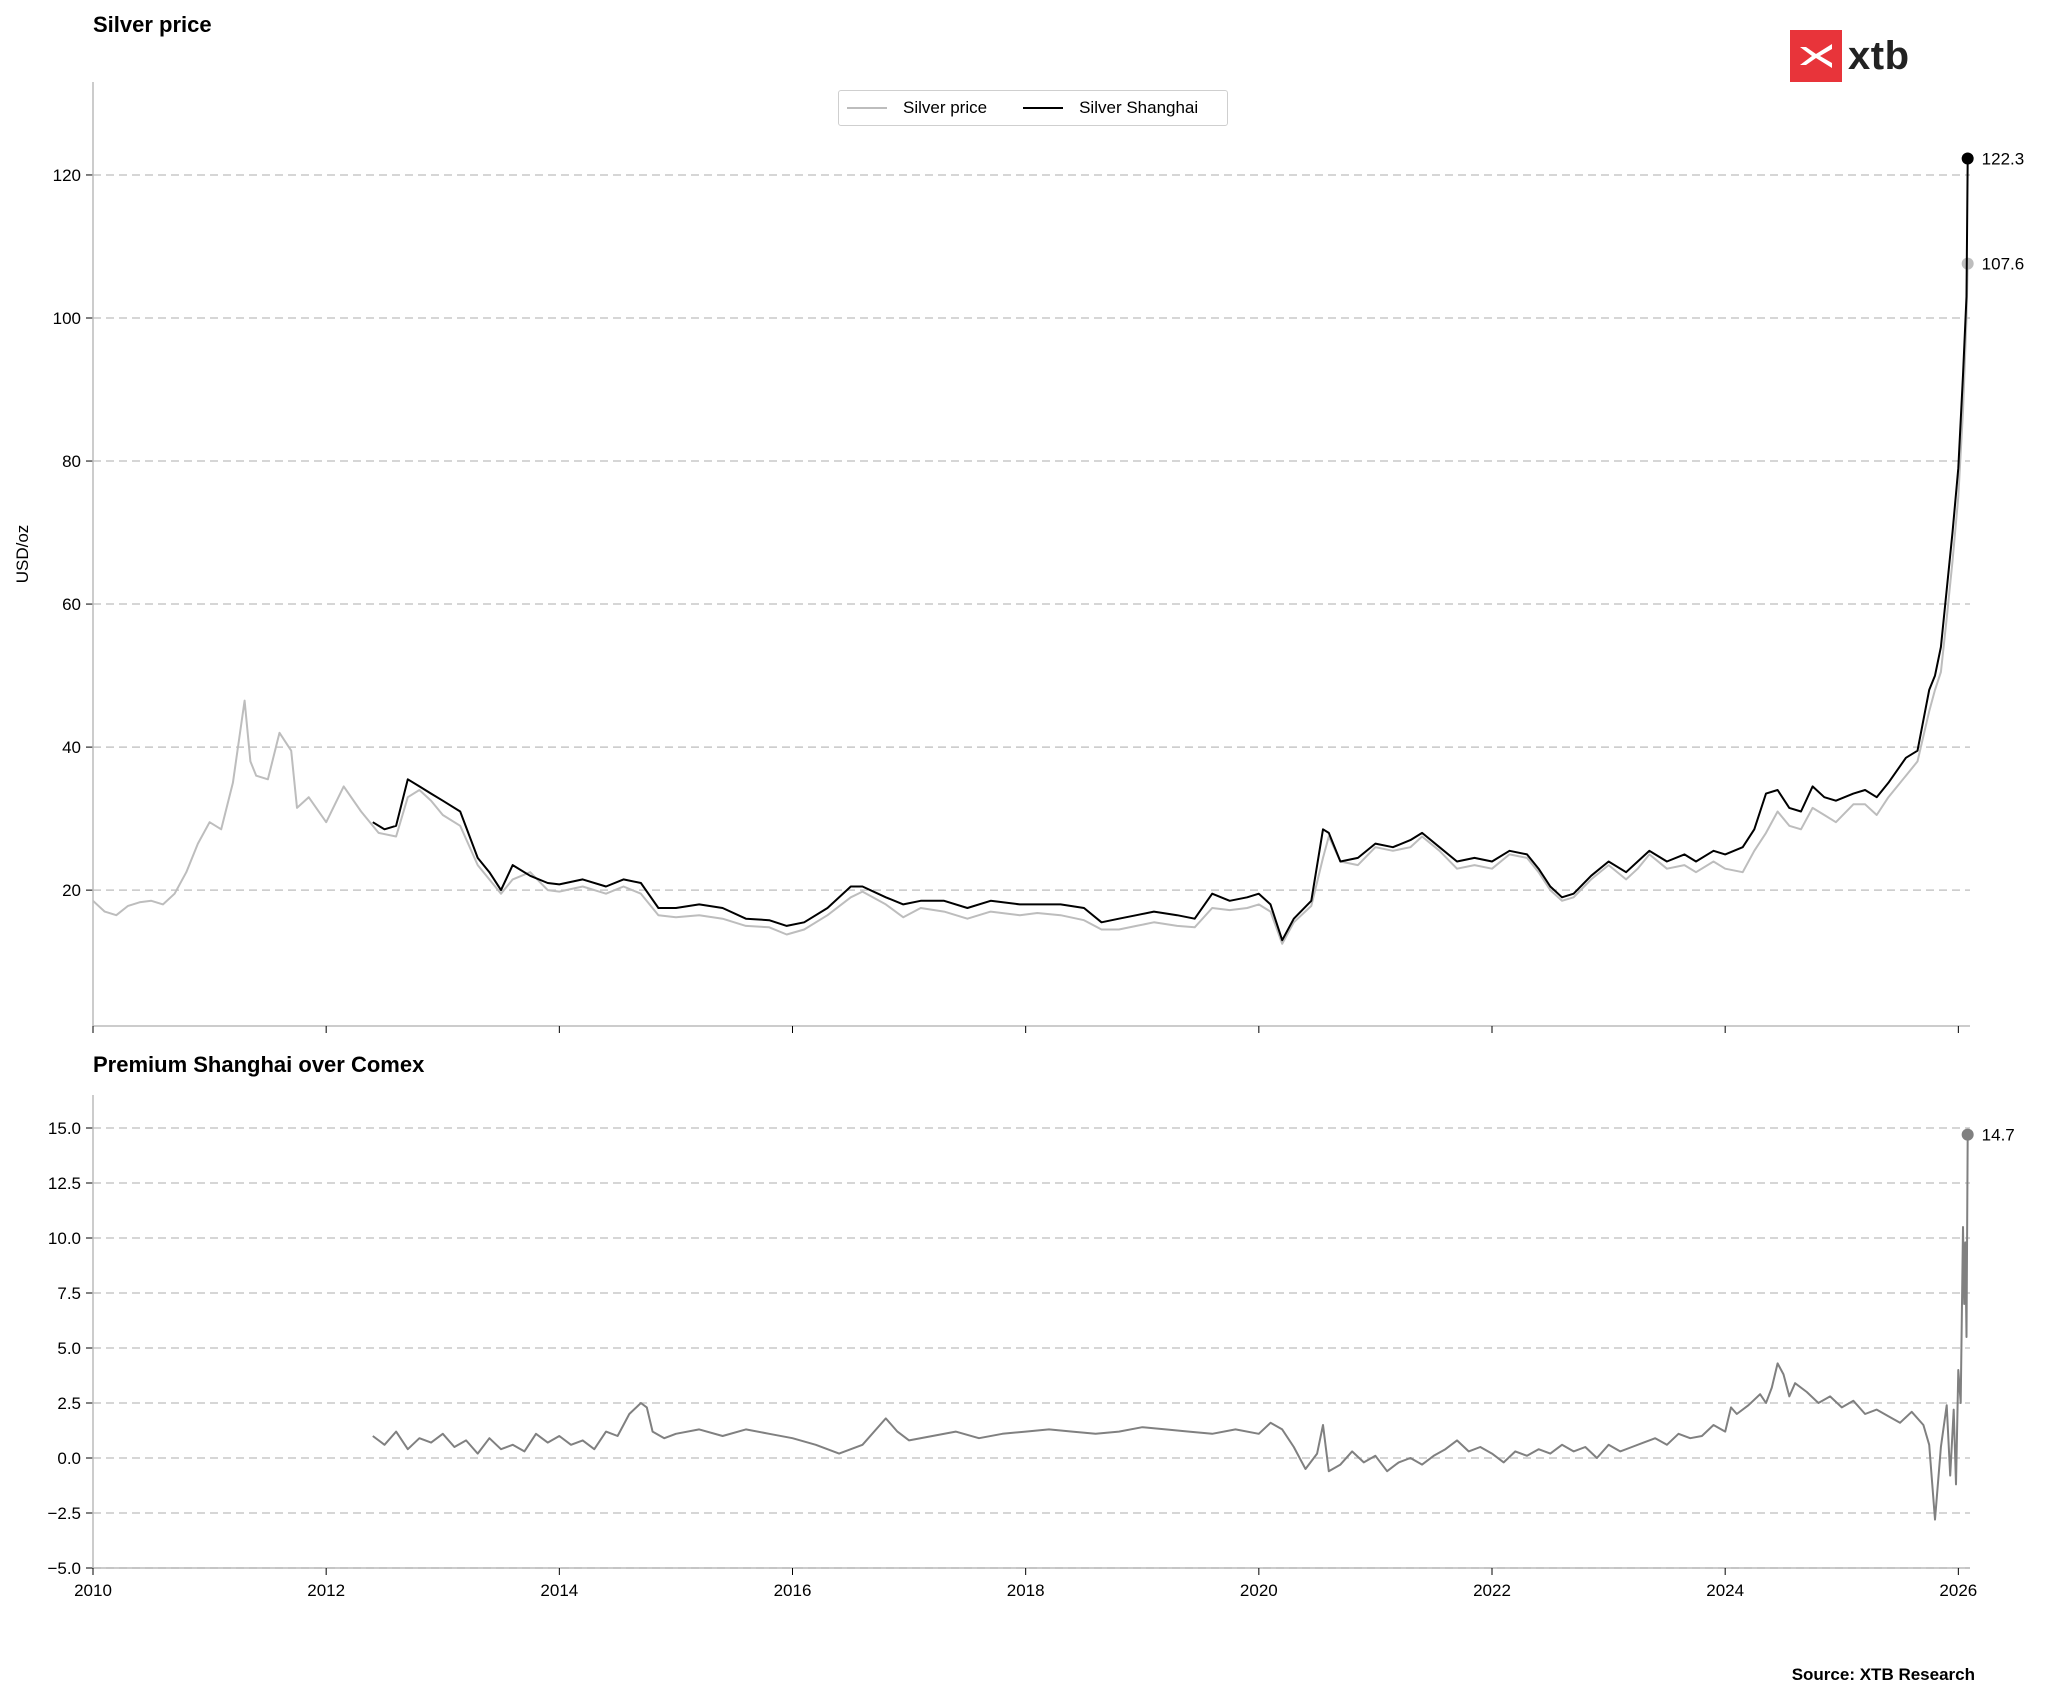 The width and height of the screenshot is (2048, 1702). What do you see at coordinates (559, 1590) in the screenshot?
I see `x-tick-label-premium: 2014` at bounding box center [559, 1590].